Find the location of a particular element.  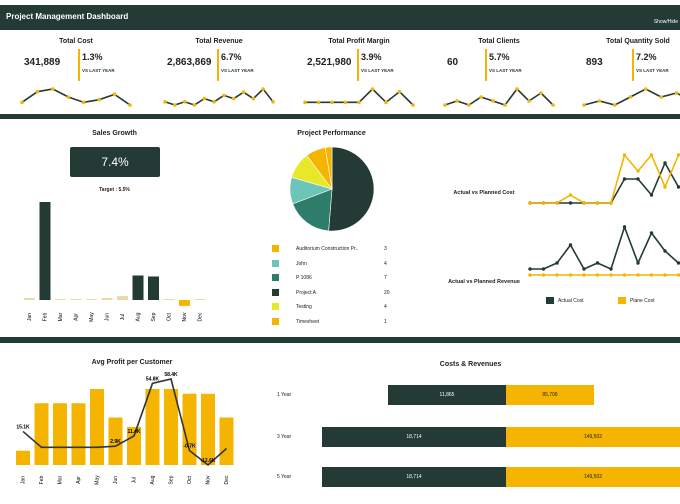

legend-count: 1 is located at coordinates (385, 321).